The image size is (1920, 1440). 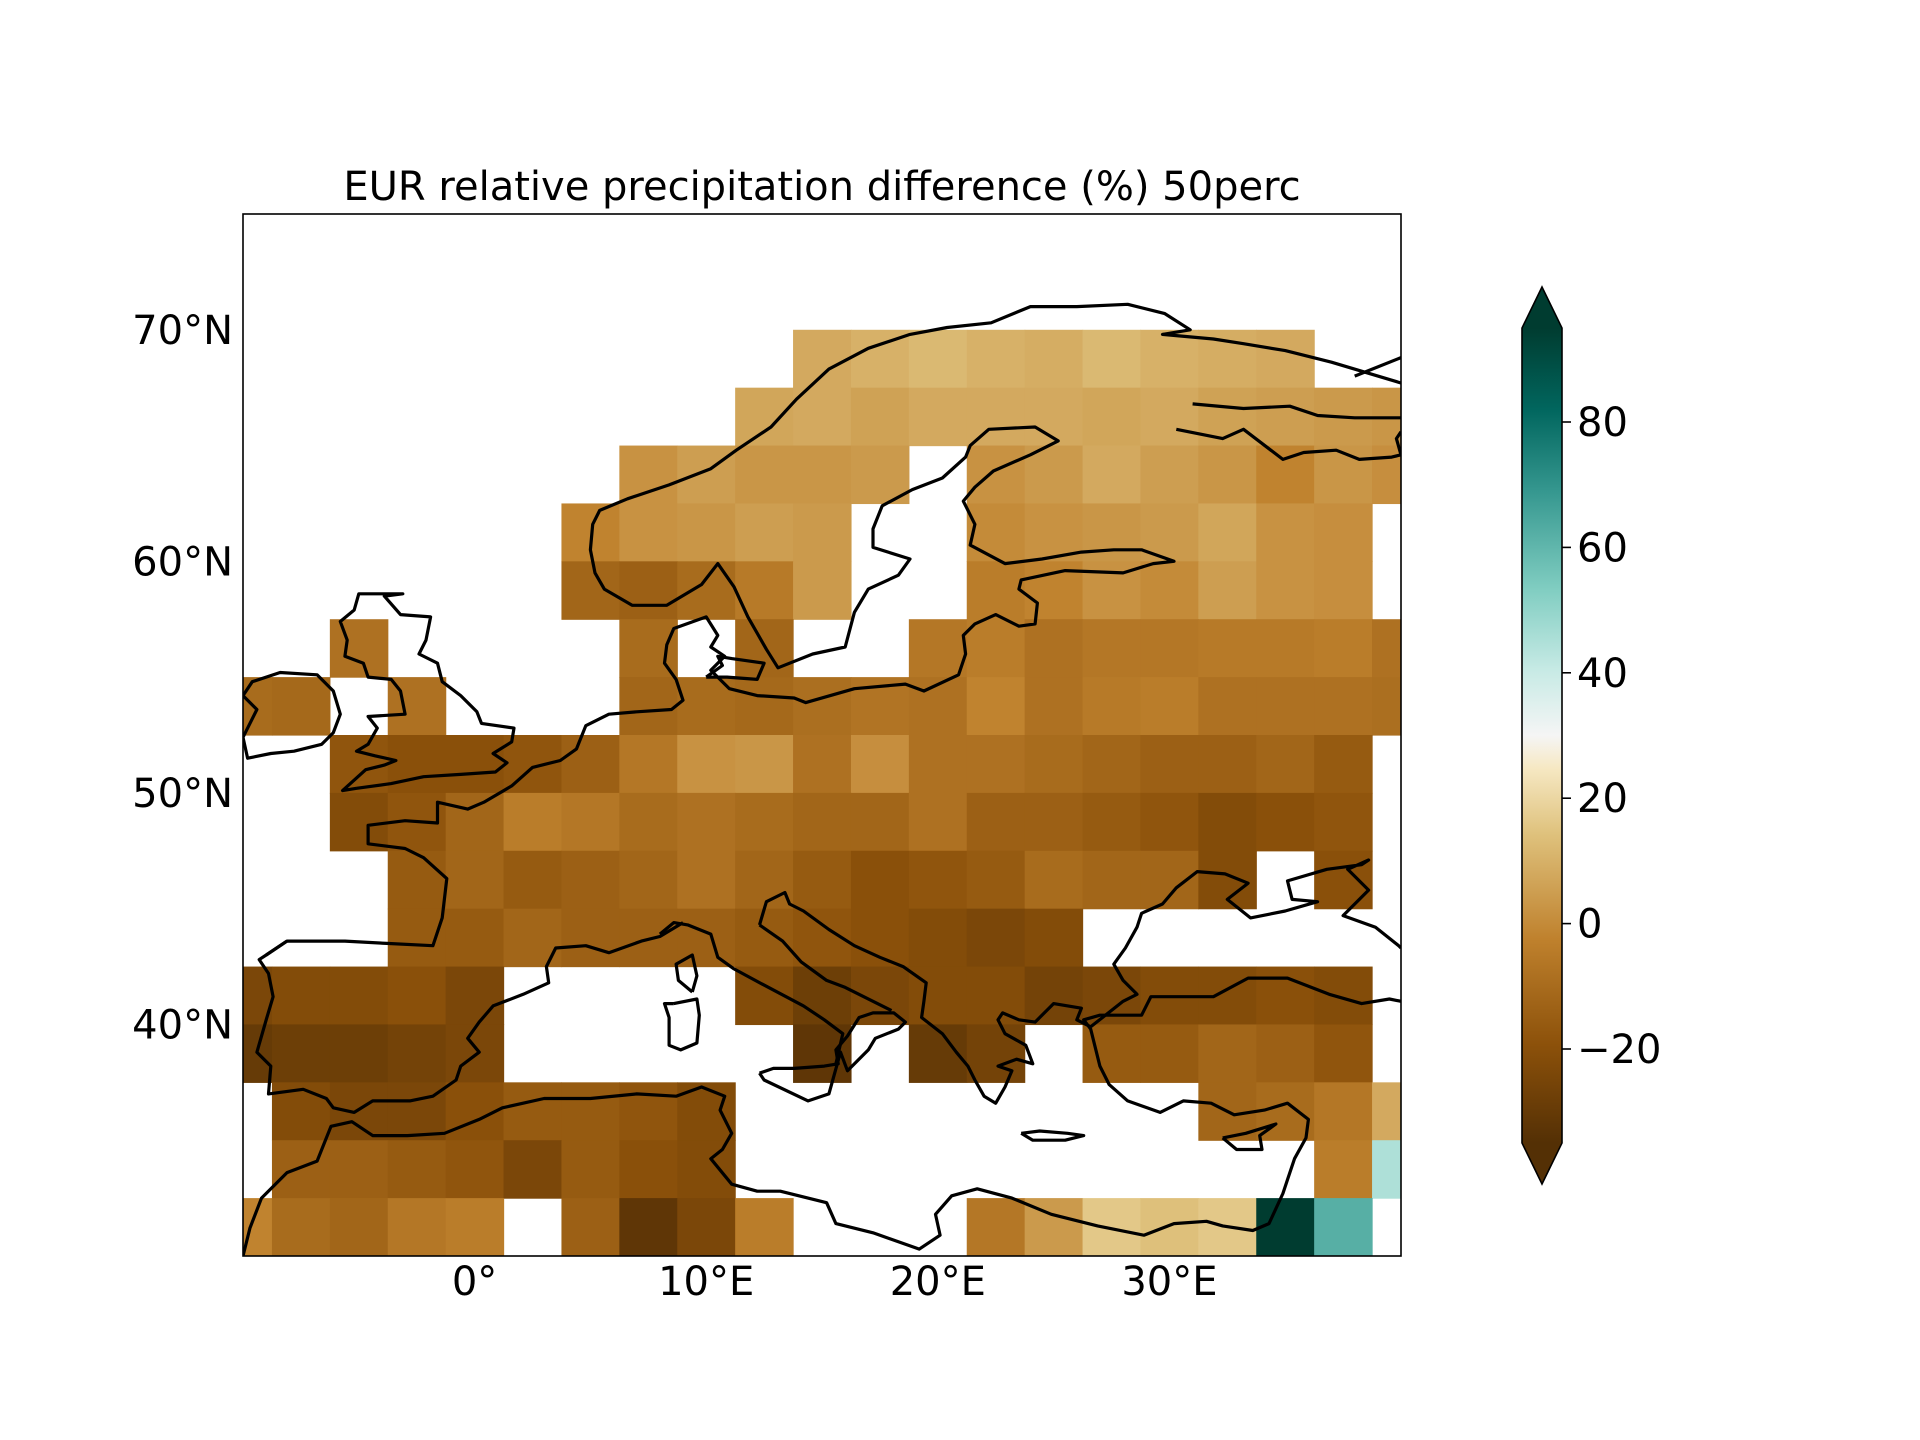 I want to click on y-tick-label: 40°N, so click(x=182, y=1025).